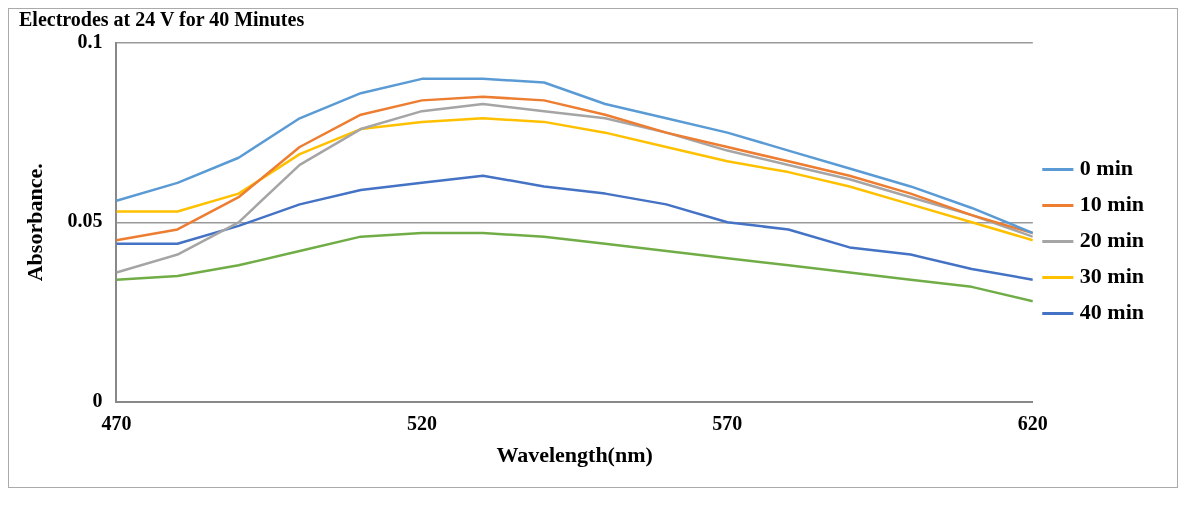 The width and height of the screenshot is (1199, 510). Describe the element at coordinates (162, 19) in the screenshot. I see `chart-title: Electrodes at 24 V for 40 Minutes` at that location.